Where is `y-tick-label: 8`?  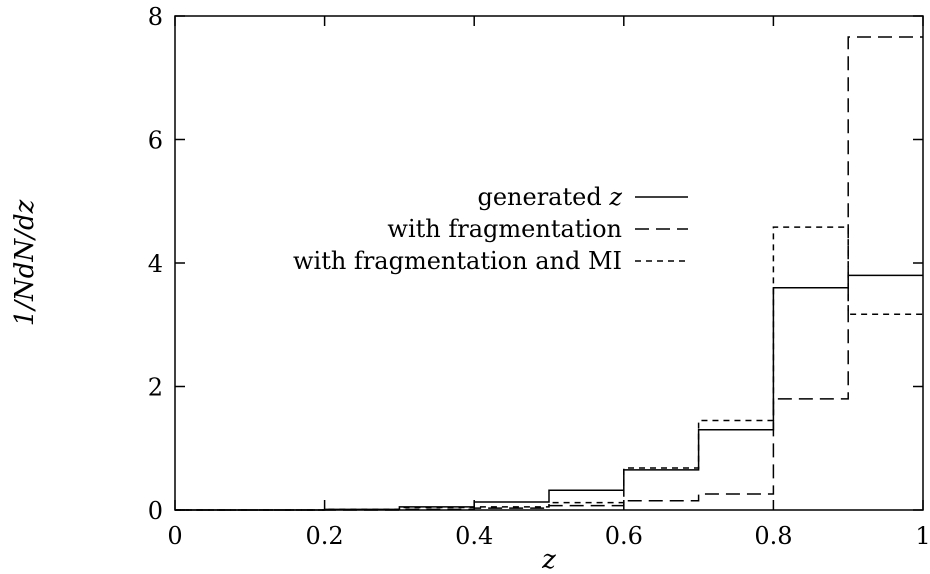 y-tick-label: 8 is located at coordinates (155, 17).